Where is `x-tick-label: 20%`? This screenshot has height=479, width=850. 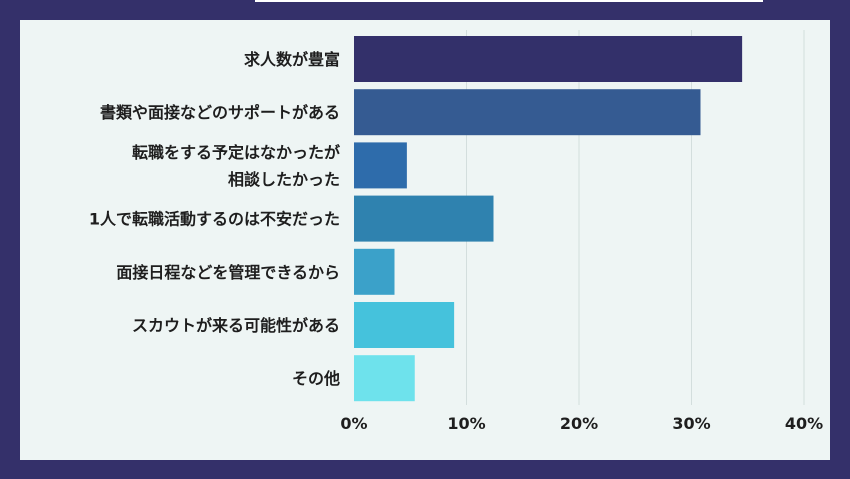
x-tick-label: 20% is located at coordinates (579, 423).